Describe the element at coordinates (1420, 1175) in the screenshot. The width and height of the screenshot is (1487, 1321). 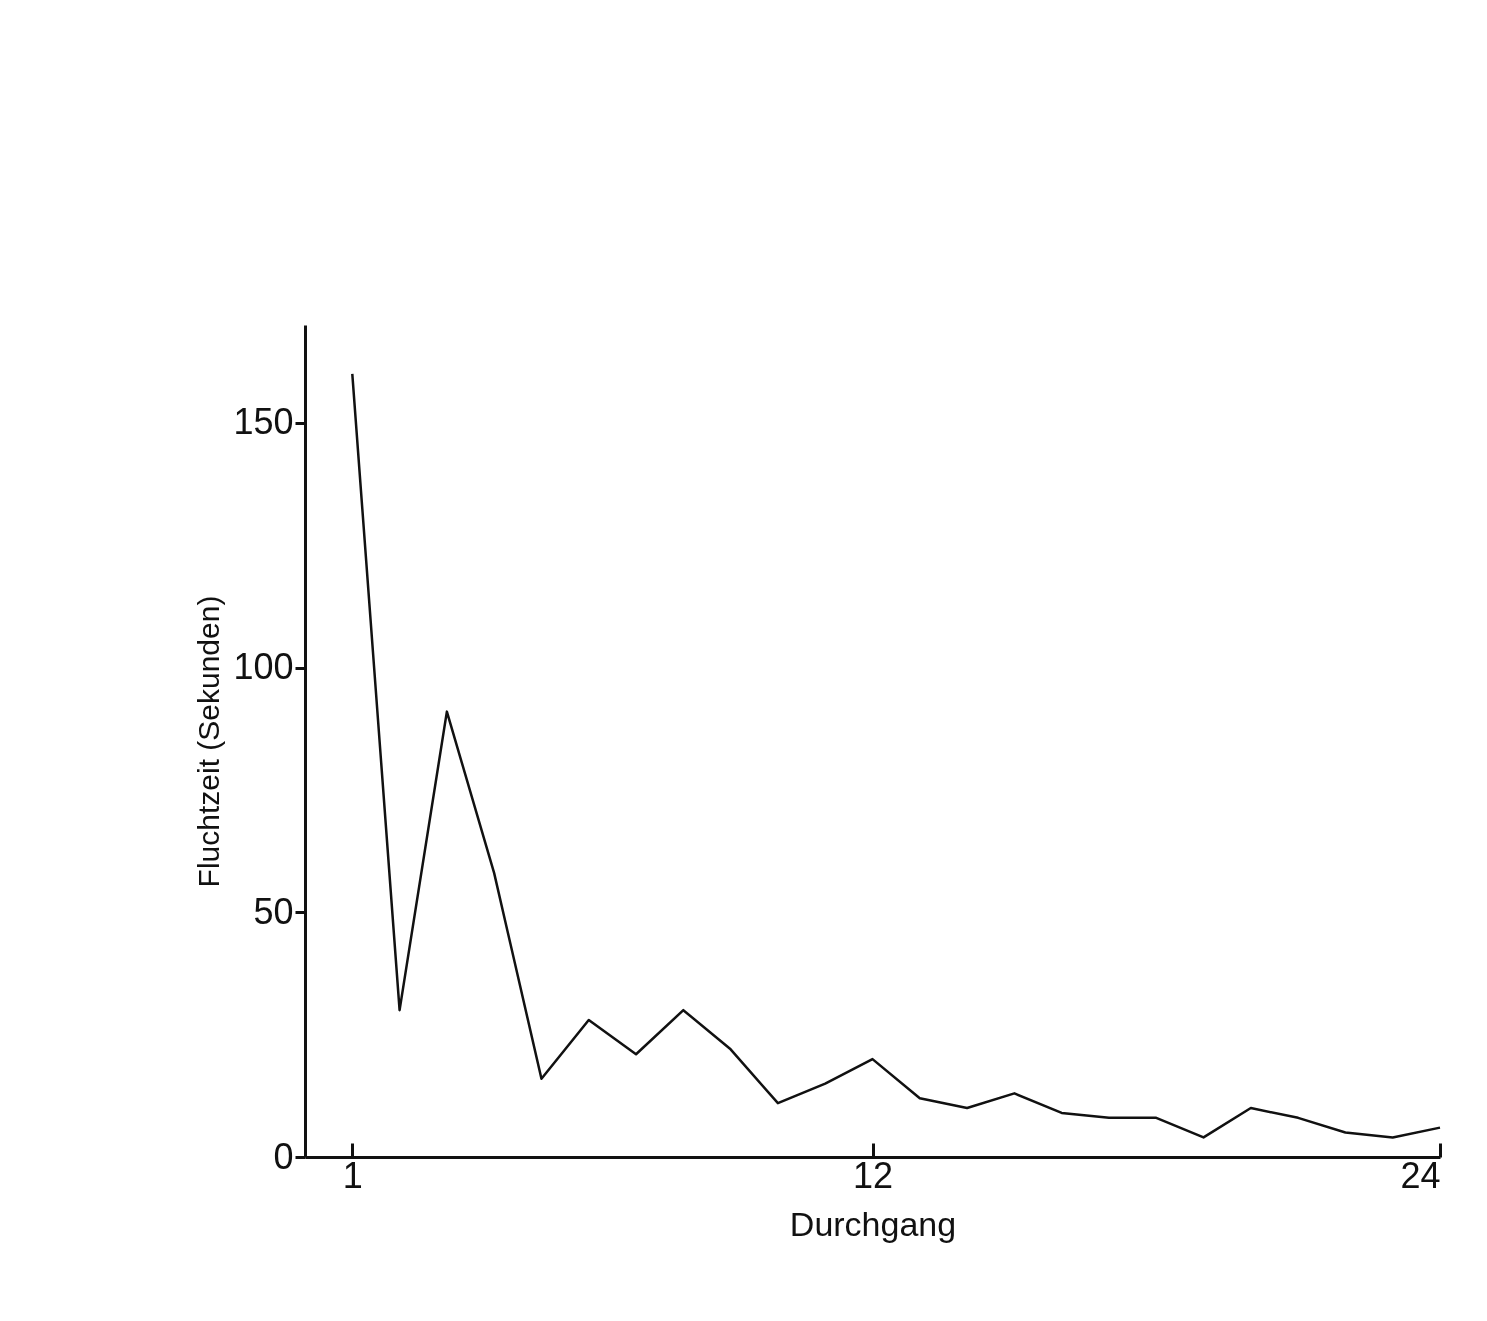
I see `x-tick-label: 24` at that location.